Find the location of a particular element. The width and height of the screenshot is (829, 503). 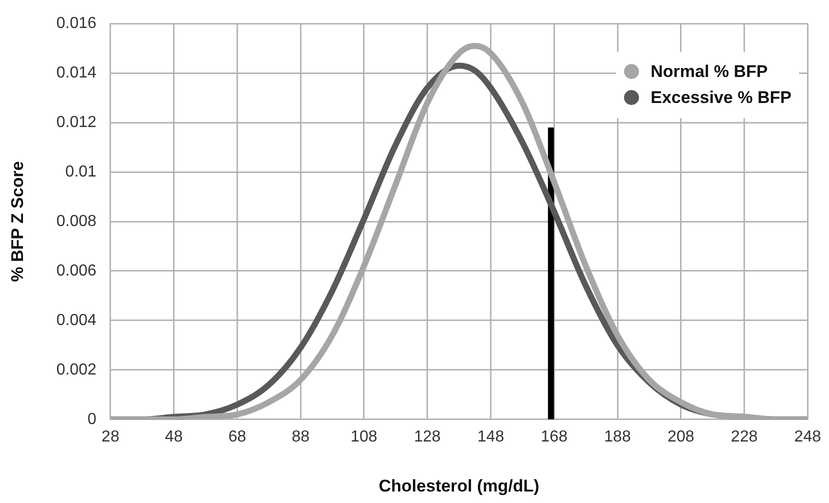

x-tick-label: 168 is located at coordinates (554, 437).